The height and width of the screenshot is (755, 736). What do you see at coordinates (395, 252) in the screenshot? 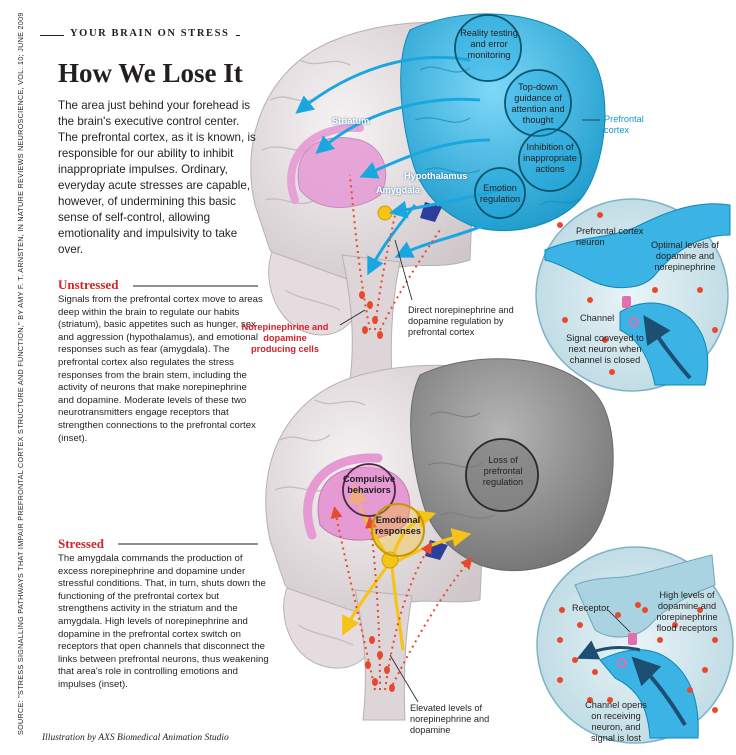
I see `top-neurotransmitter-paths` at bounding box center [395, 252].